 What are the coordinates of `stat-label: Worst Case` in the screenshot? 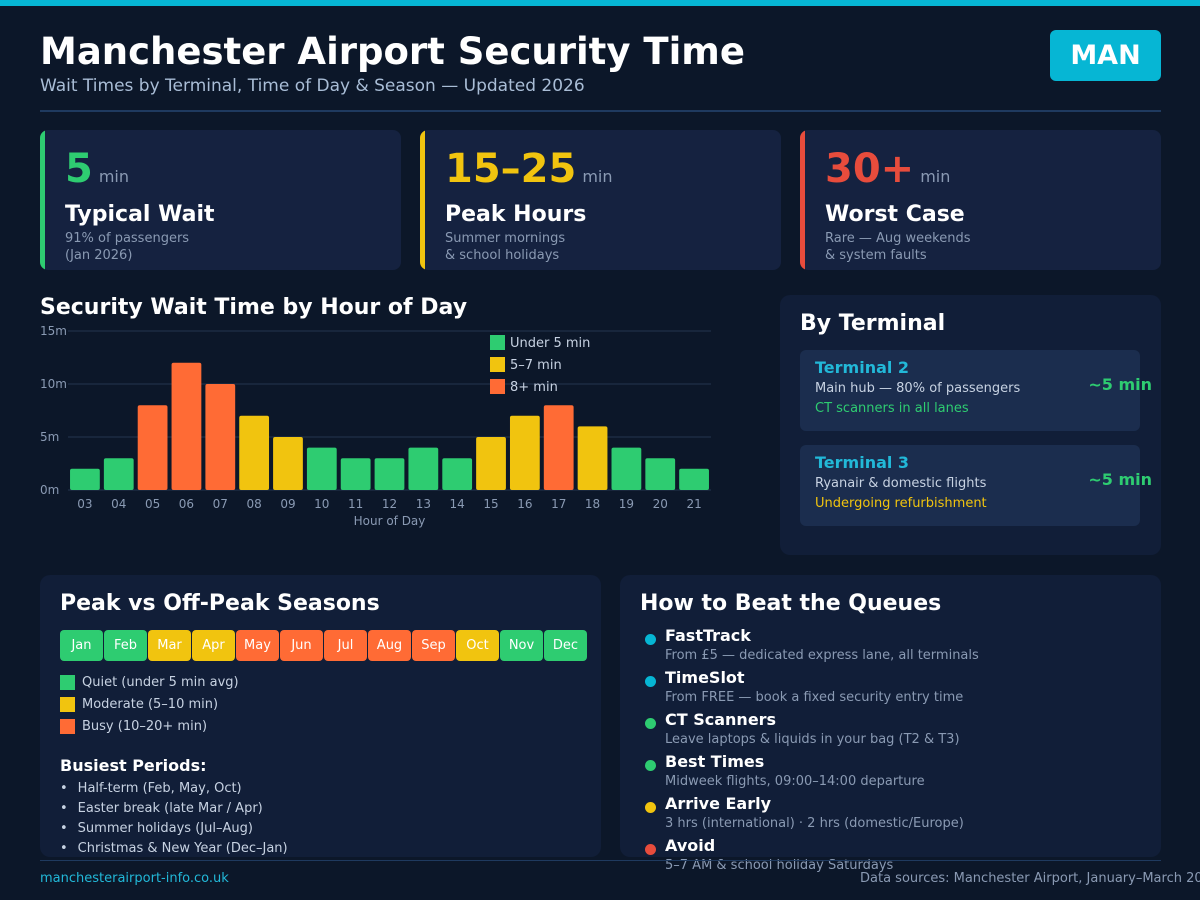 It's located at (895, 214).